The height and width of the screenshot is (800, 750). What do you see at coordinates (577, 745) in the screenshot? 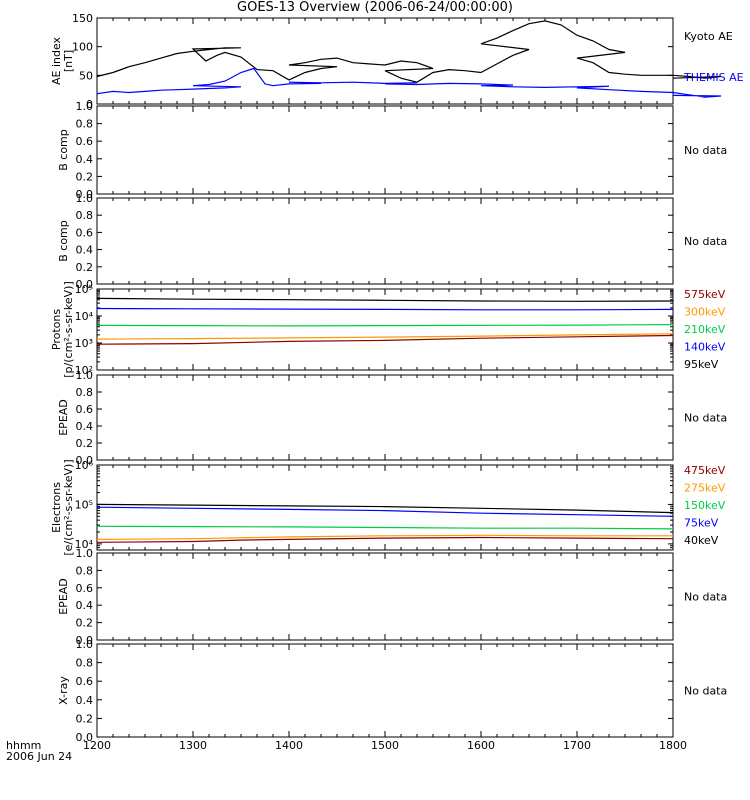
I see `x-tick-label: 1700` at bounding box center [577, 745].